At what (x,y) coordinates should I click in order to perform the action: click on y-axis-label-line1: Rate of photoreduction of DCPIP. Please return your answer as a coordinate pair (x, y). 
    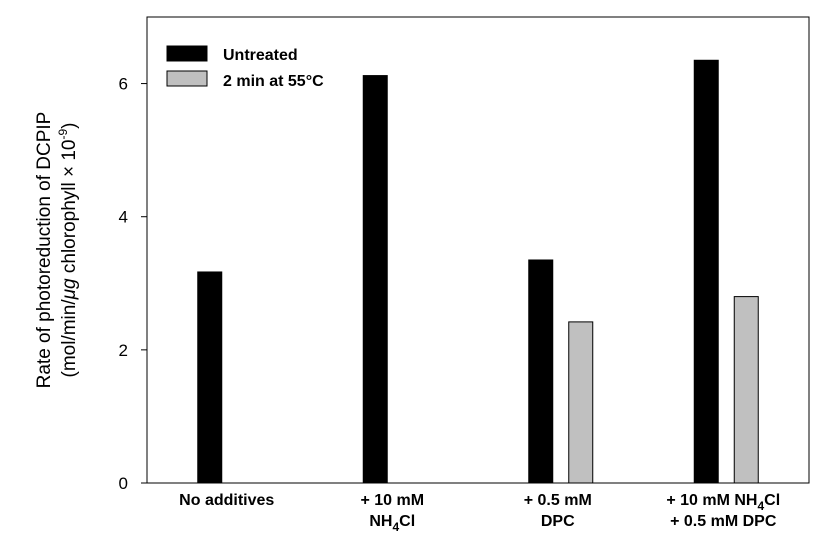
    Looking at the image, I should click on (44, 250).